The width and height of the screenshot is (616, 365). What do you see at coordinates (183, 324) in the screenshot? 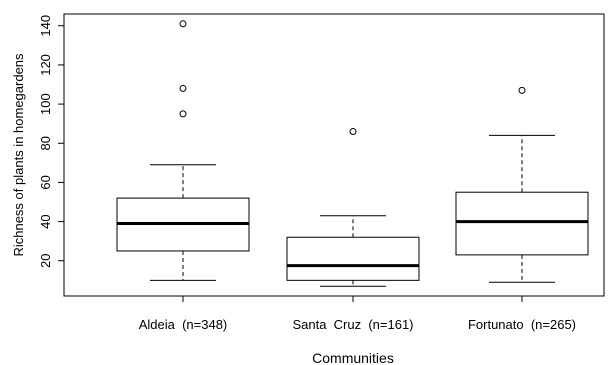
I see `x-tick-label-1: Aldeia (n=348)` at bounding box center [183, 324].